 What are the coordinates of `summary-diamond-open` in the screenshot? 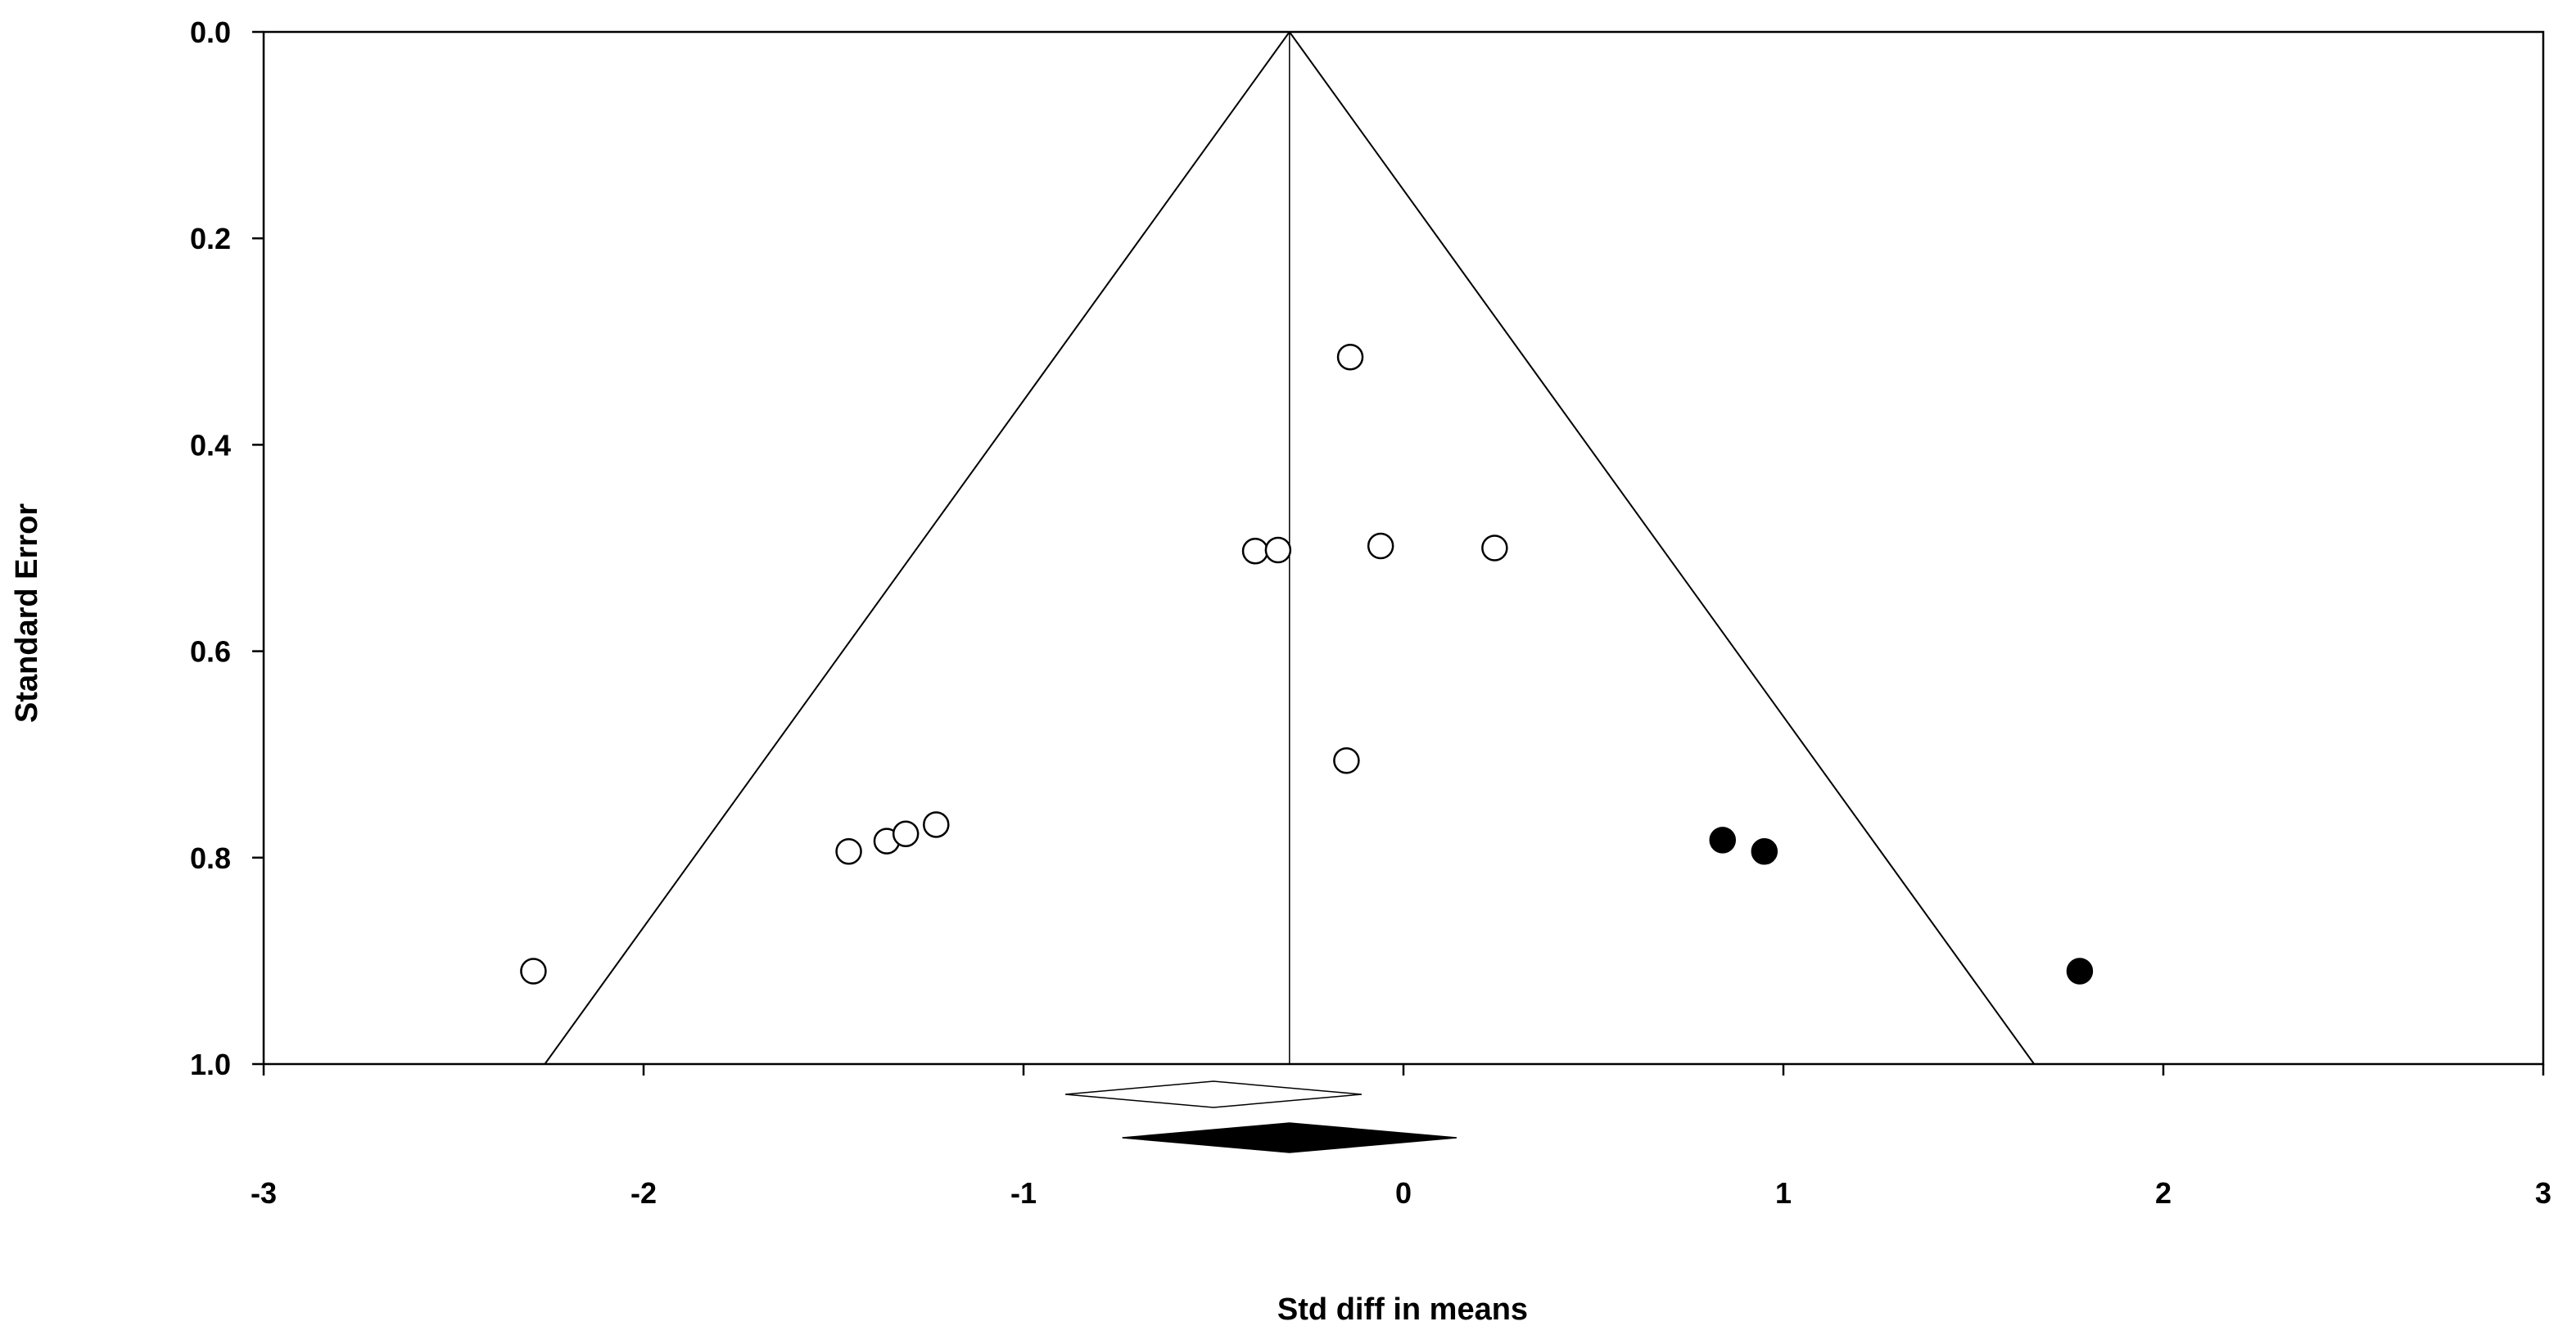 It's located at (1213, 1094).